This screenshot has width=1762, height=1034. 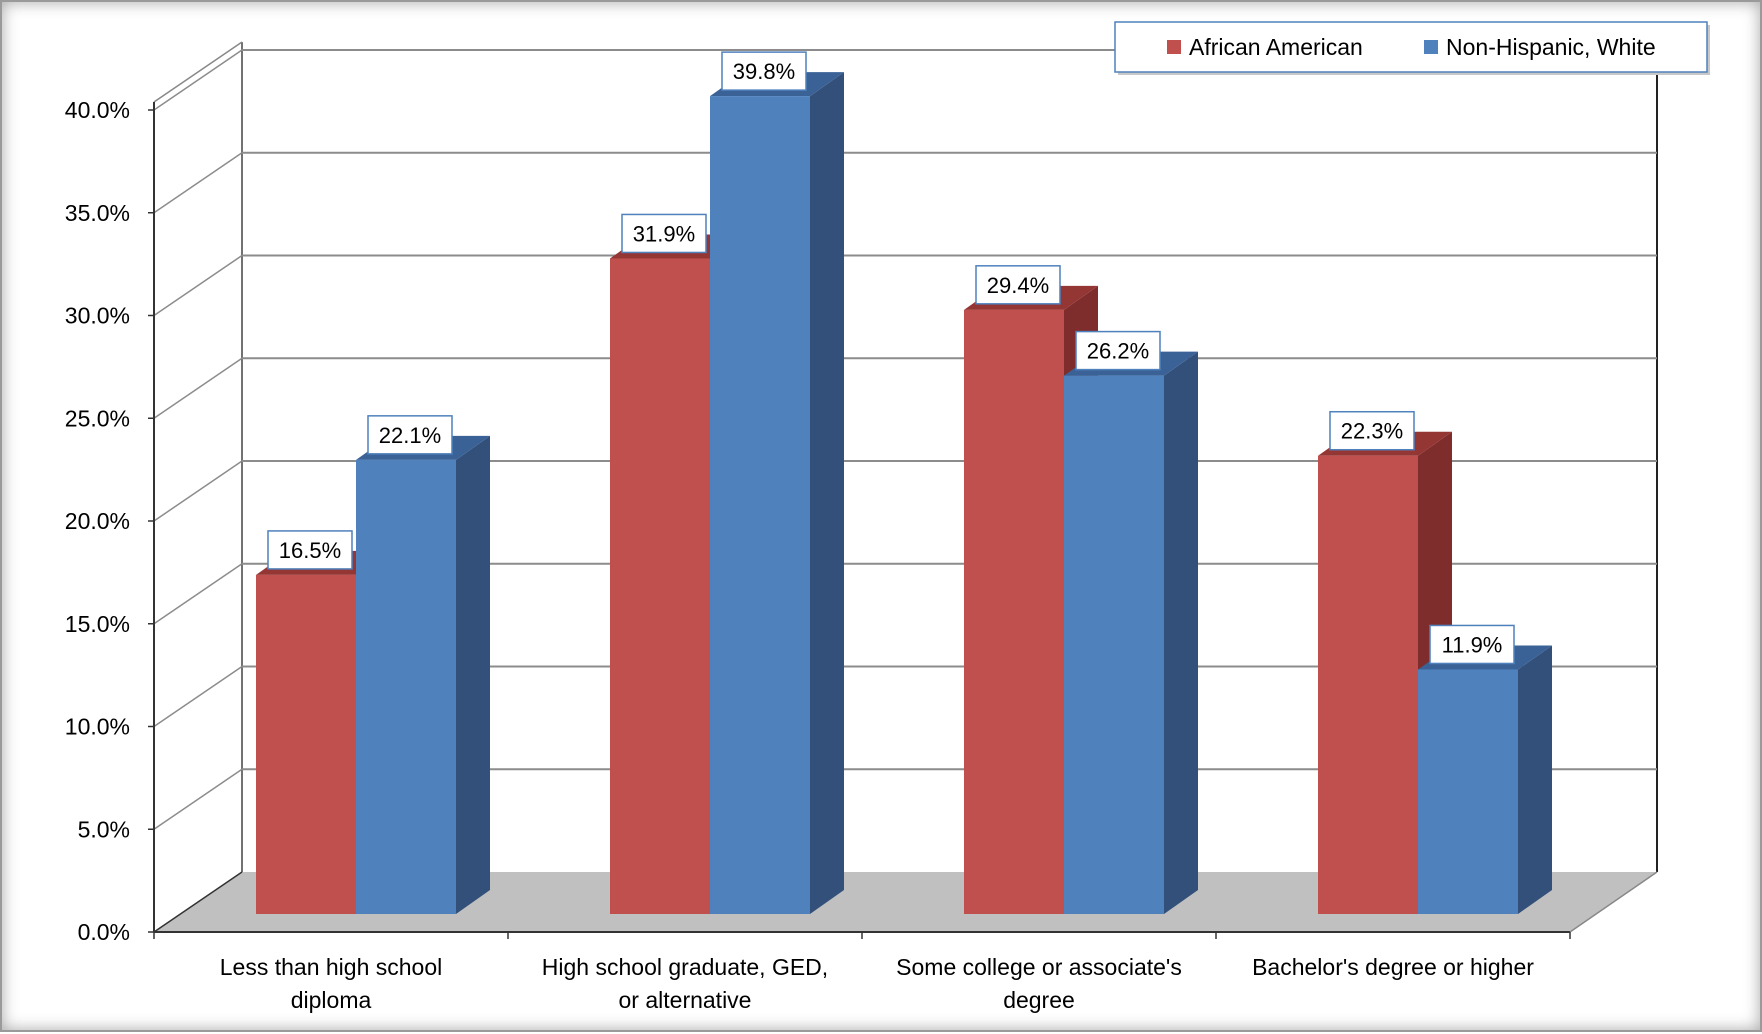 I want to click on y-tick-label: 30.0%, so click(x=97, y=316).